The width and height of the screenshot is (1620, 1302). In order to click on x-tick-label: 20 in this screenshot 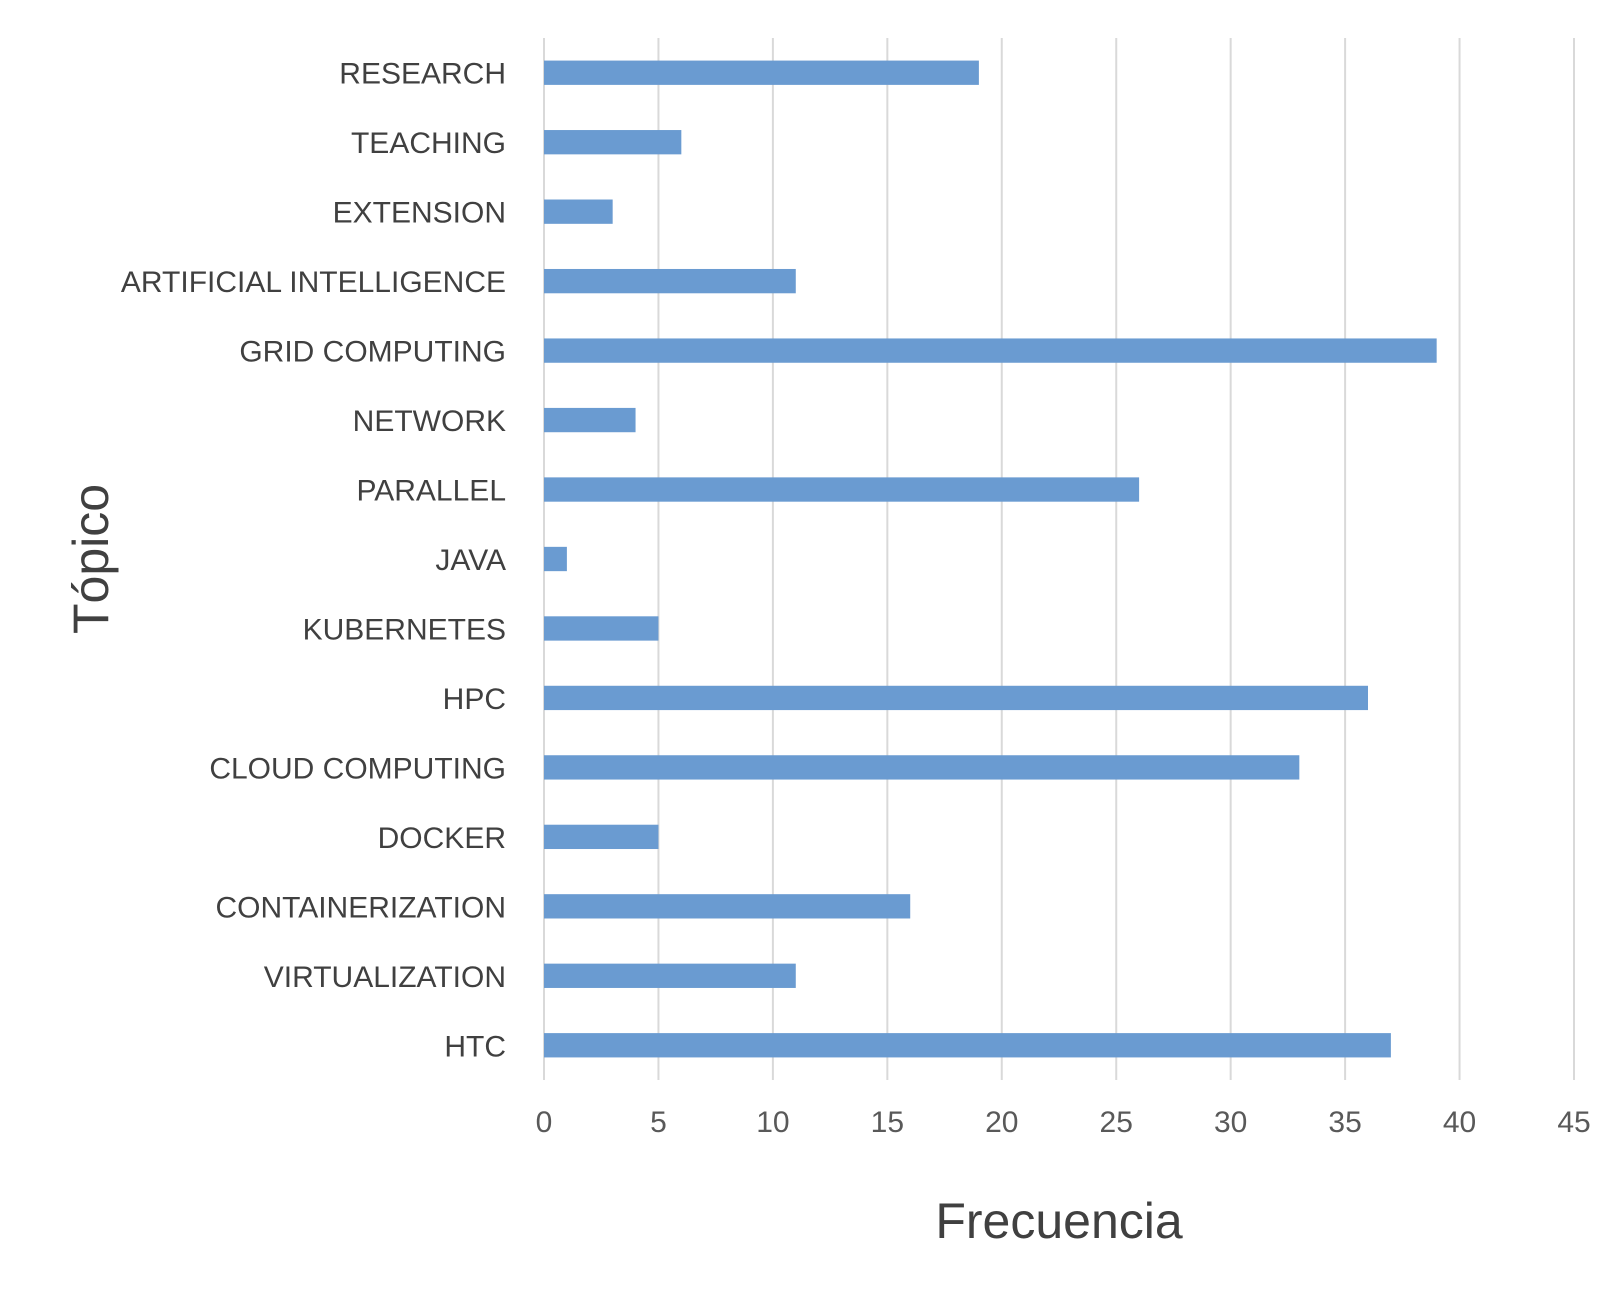, I will do `click(1001, 1122)`.